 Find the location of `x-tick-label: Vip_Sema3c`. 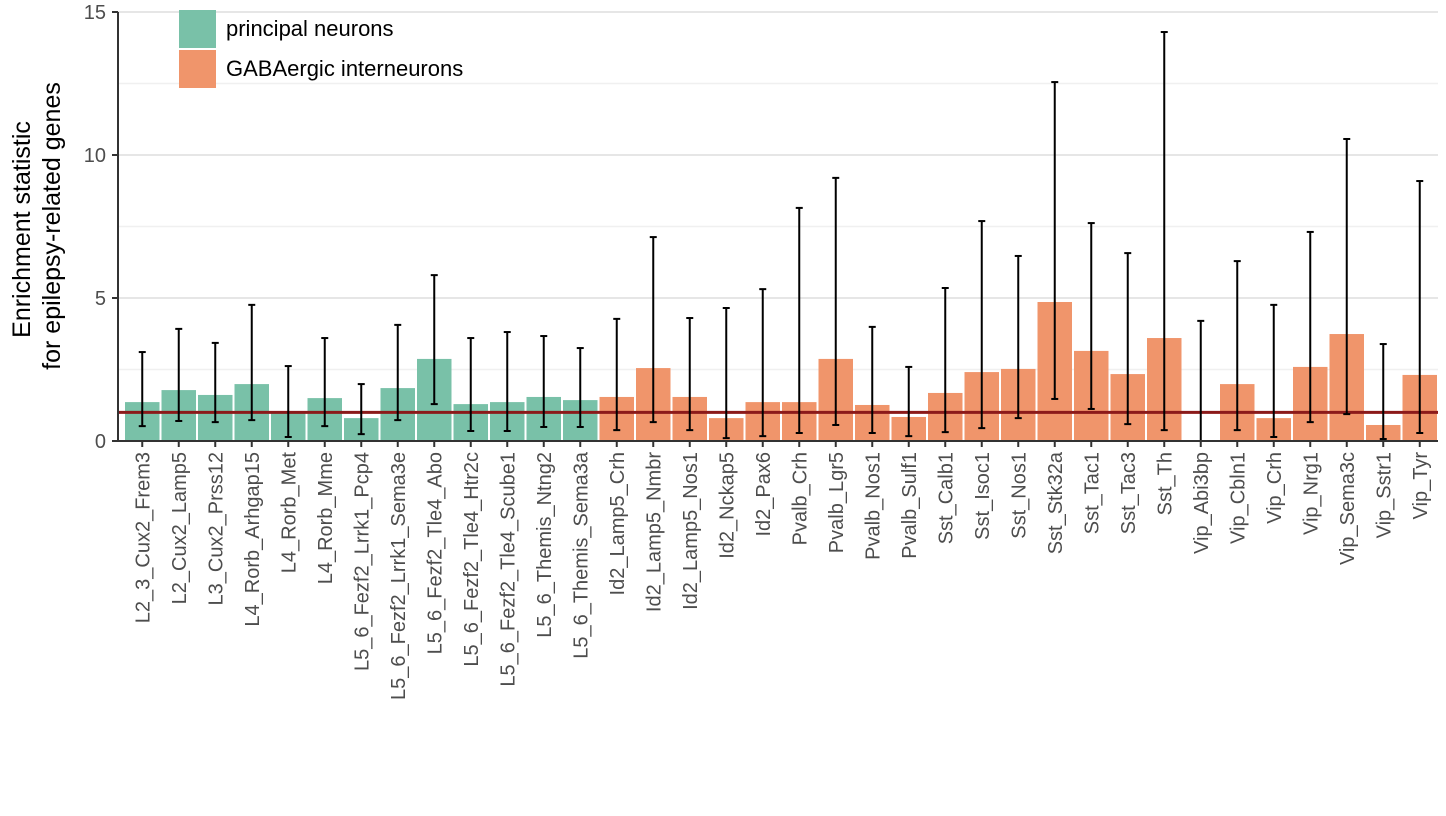

x-tick-label: Vip_Sema3c is located at coordinates (1348, 508).